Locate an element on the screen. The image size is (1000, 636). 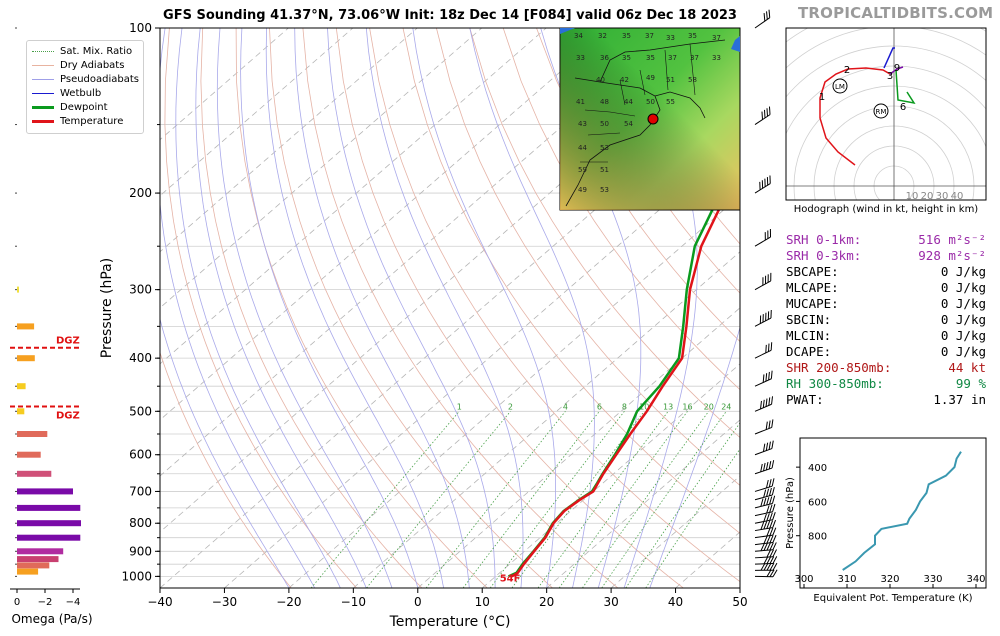
legend-swatch is located at coordinates (43, 93).